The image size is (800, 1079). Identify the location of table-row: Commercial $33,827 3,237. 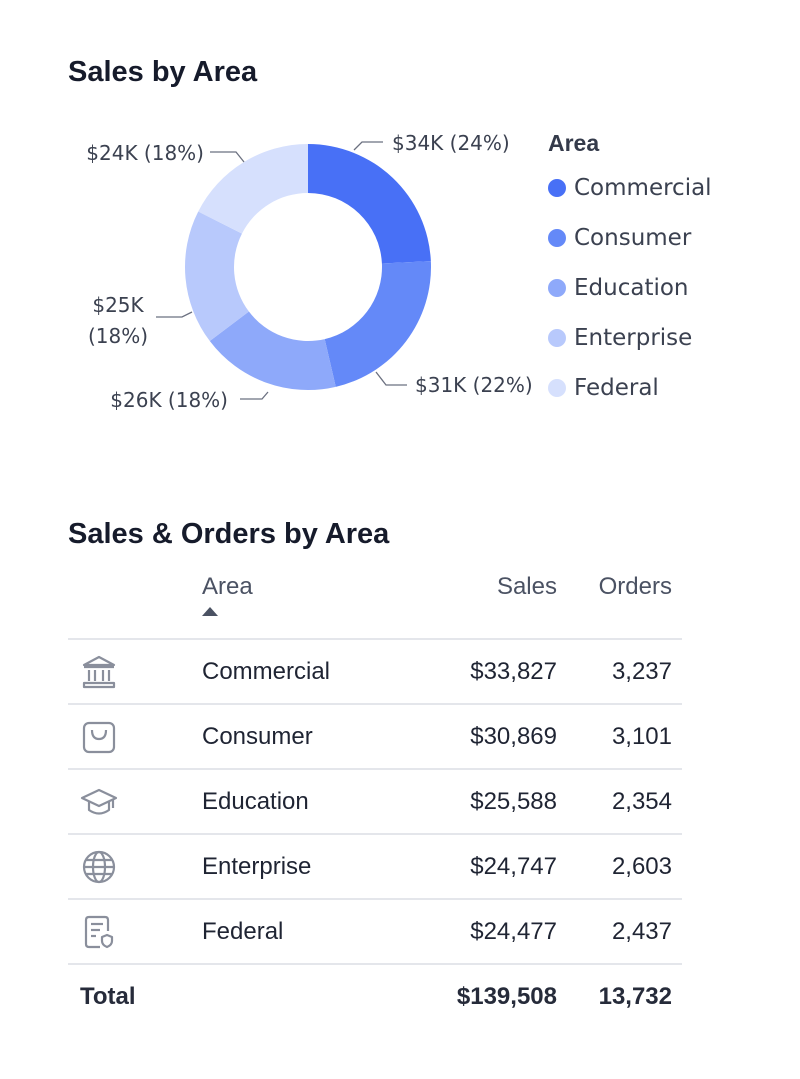
(375, 671).